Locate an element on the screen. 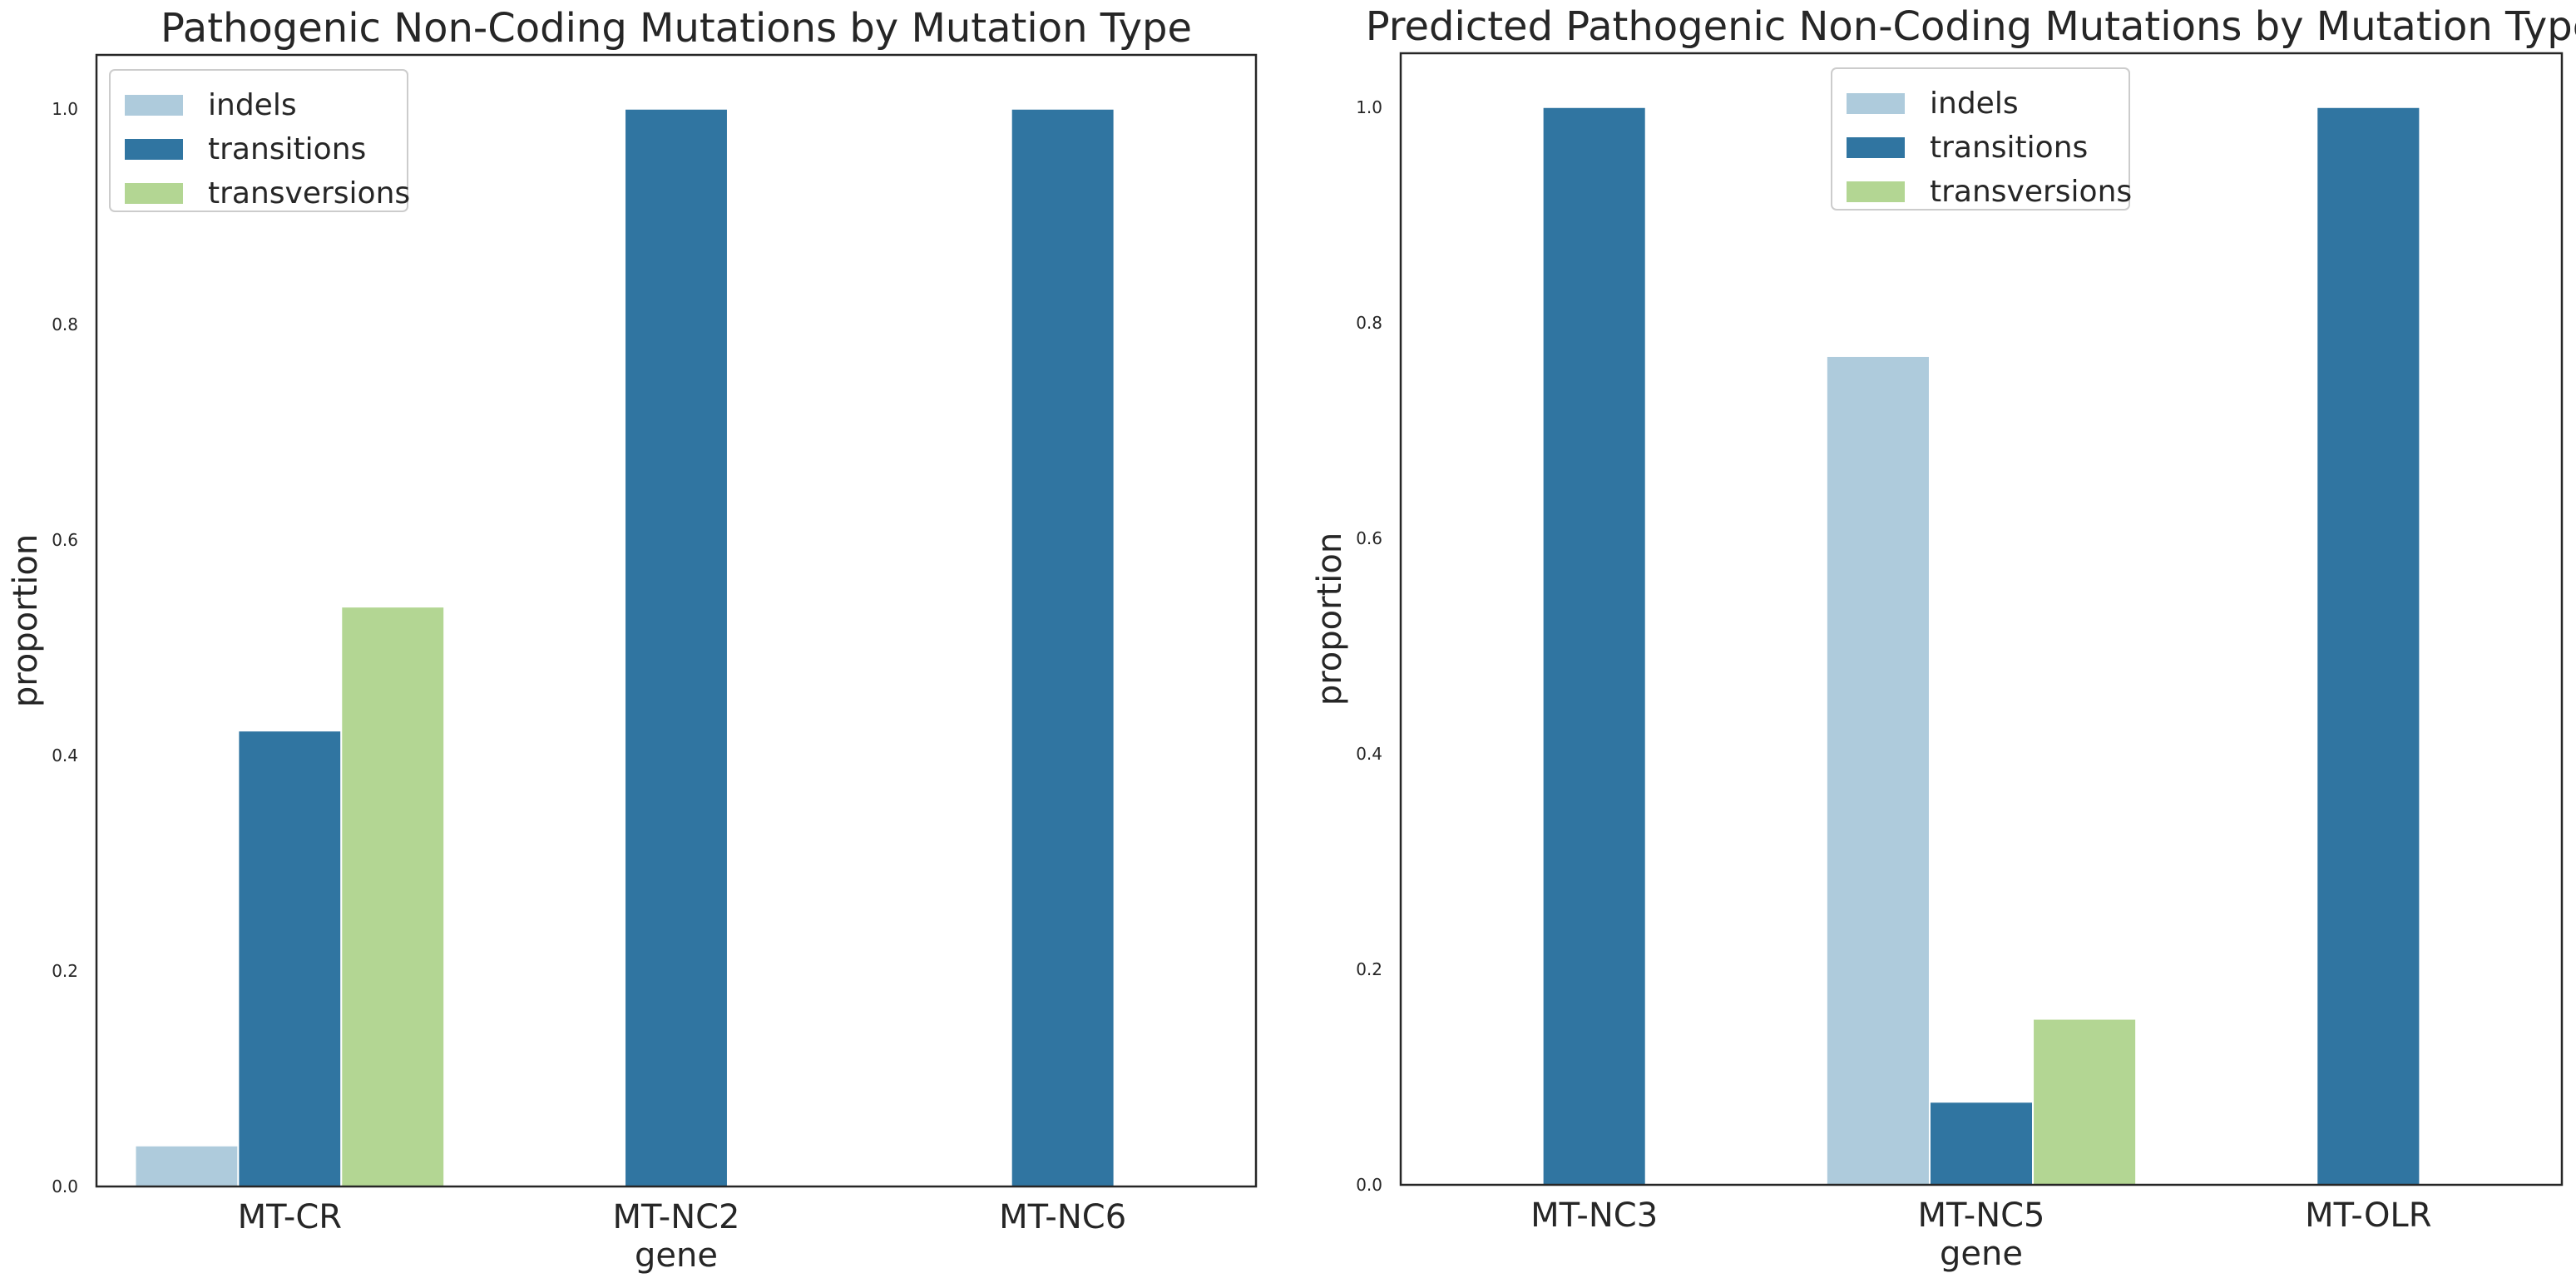  x-tick-label: MT-OLR is located at coordinates (2368, 1216).